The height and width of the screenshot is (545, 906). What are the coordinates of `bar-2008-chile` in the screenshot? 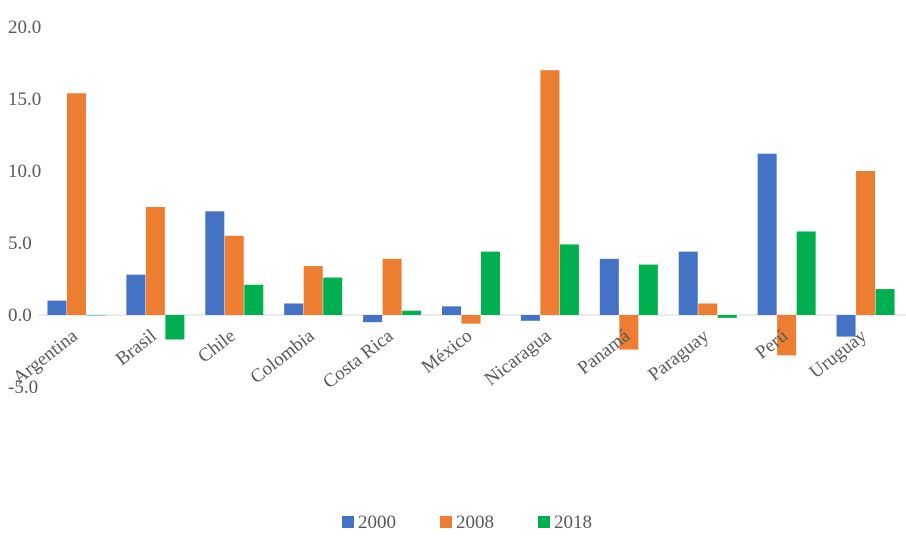 It's located at (234, 275).